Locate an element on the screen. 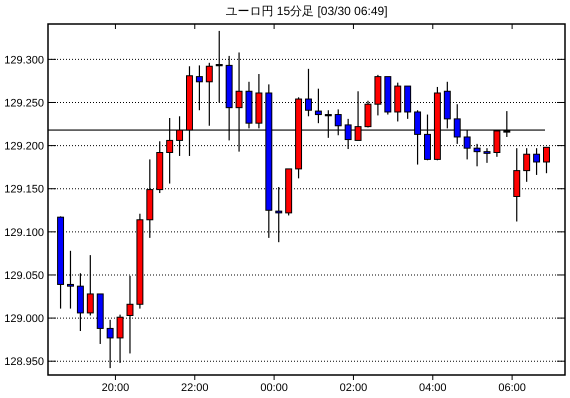  x-tick-label: 20:00 is located at coordinates (116, 388).